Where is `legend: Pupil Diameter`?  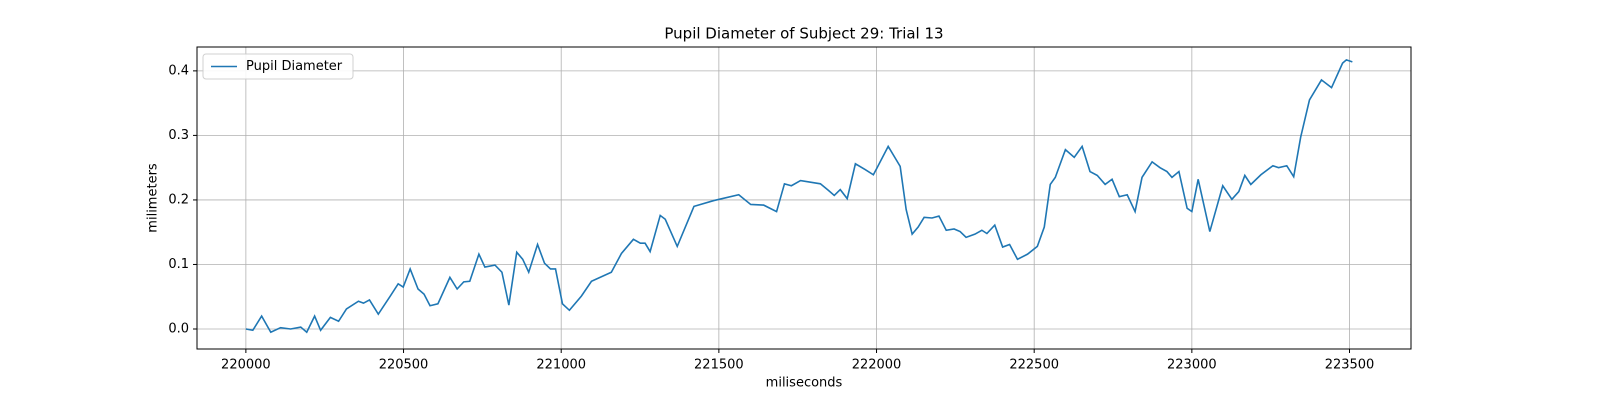 legend: Pupil Diameter is located at coordinates (278, 66).